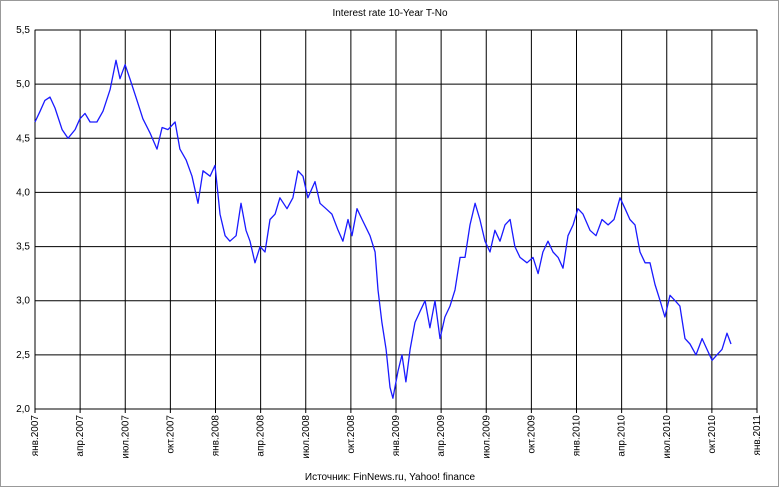  Describe the element at coordinates (390, 477) in the screenshot. I see `source-note: Источник: FinNews.ru, Yahoo! finance` at that location.